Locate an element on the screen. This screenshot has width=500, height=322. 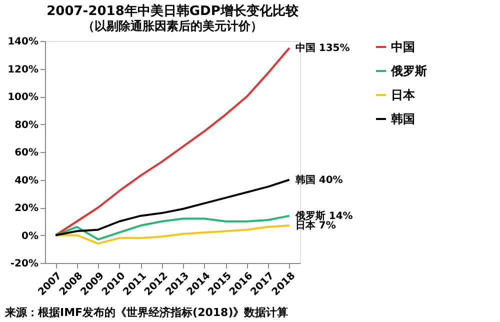
y-tick-label: -20% is located at coordinates (24, 264).